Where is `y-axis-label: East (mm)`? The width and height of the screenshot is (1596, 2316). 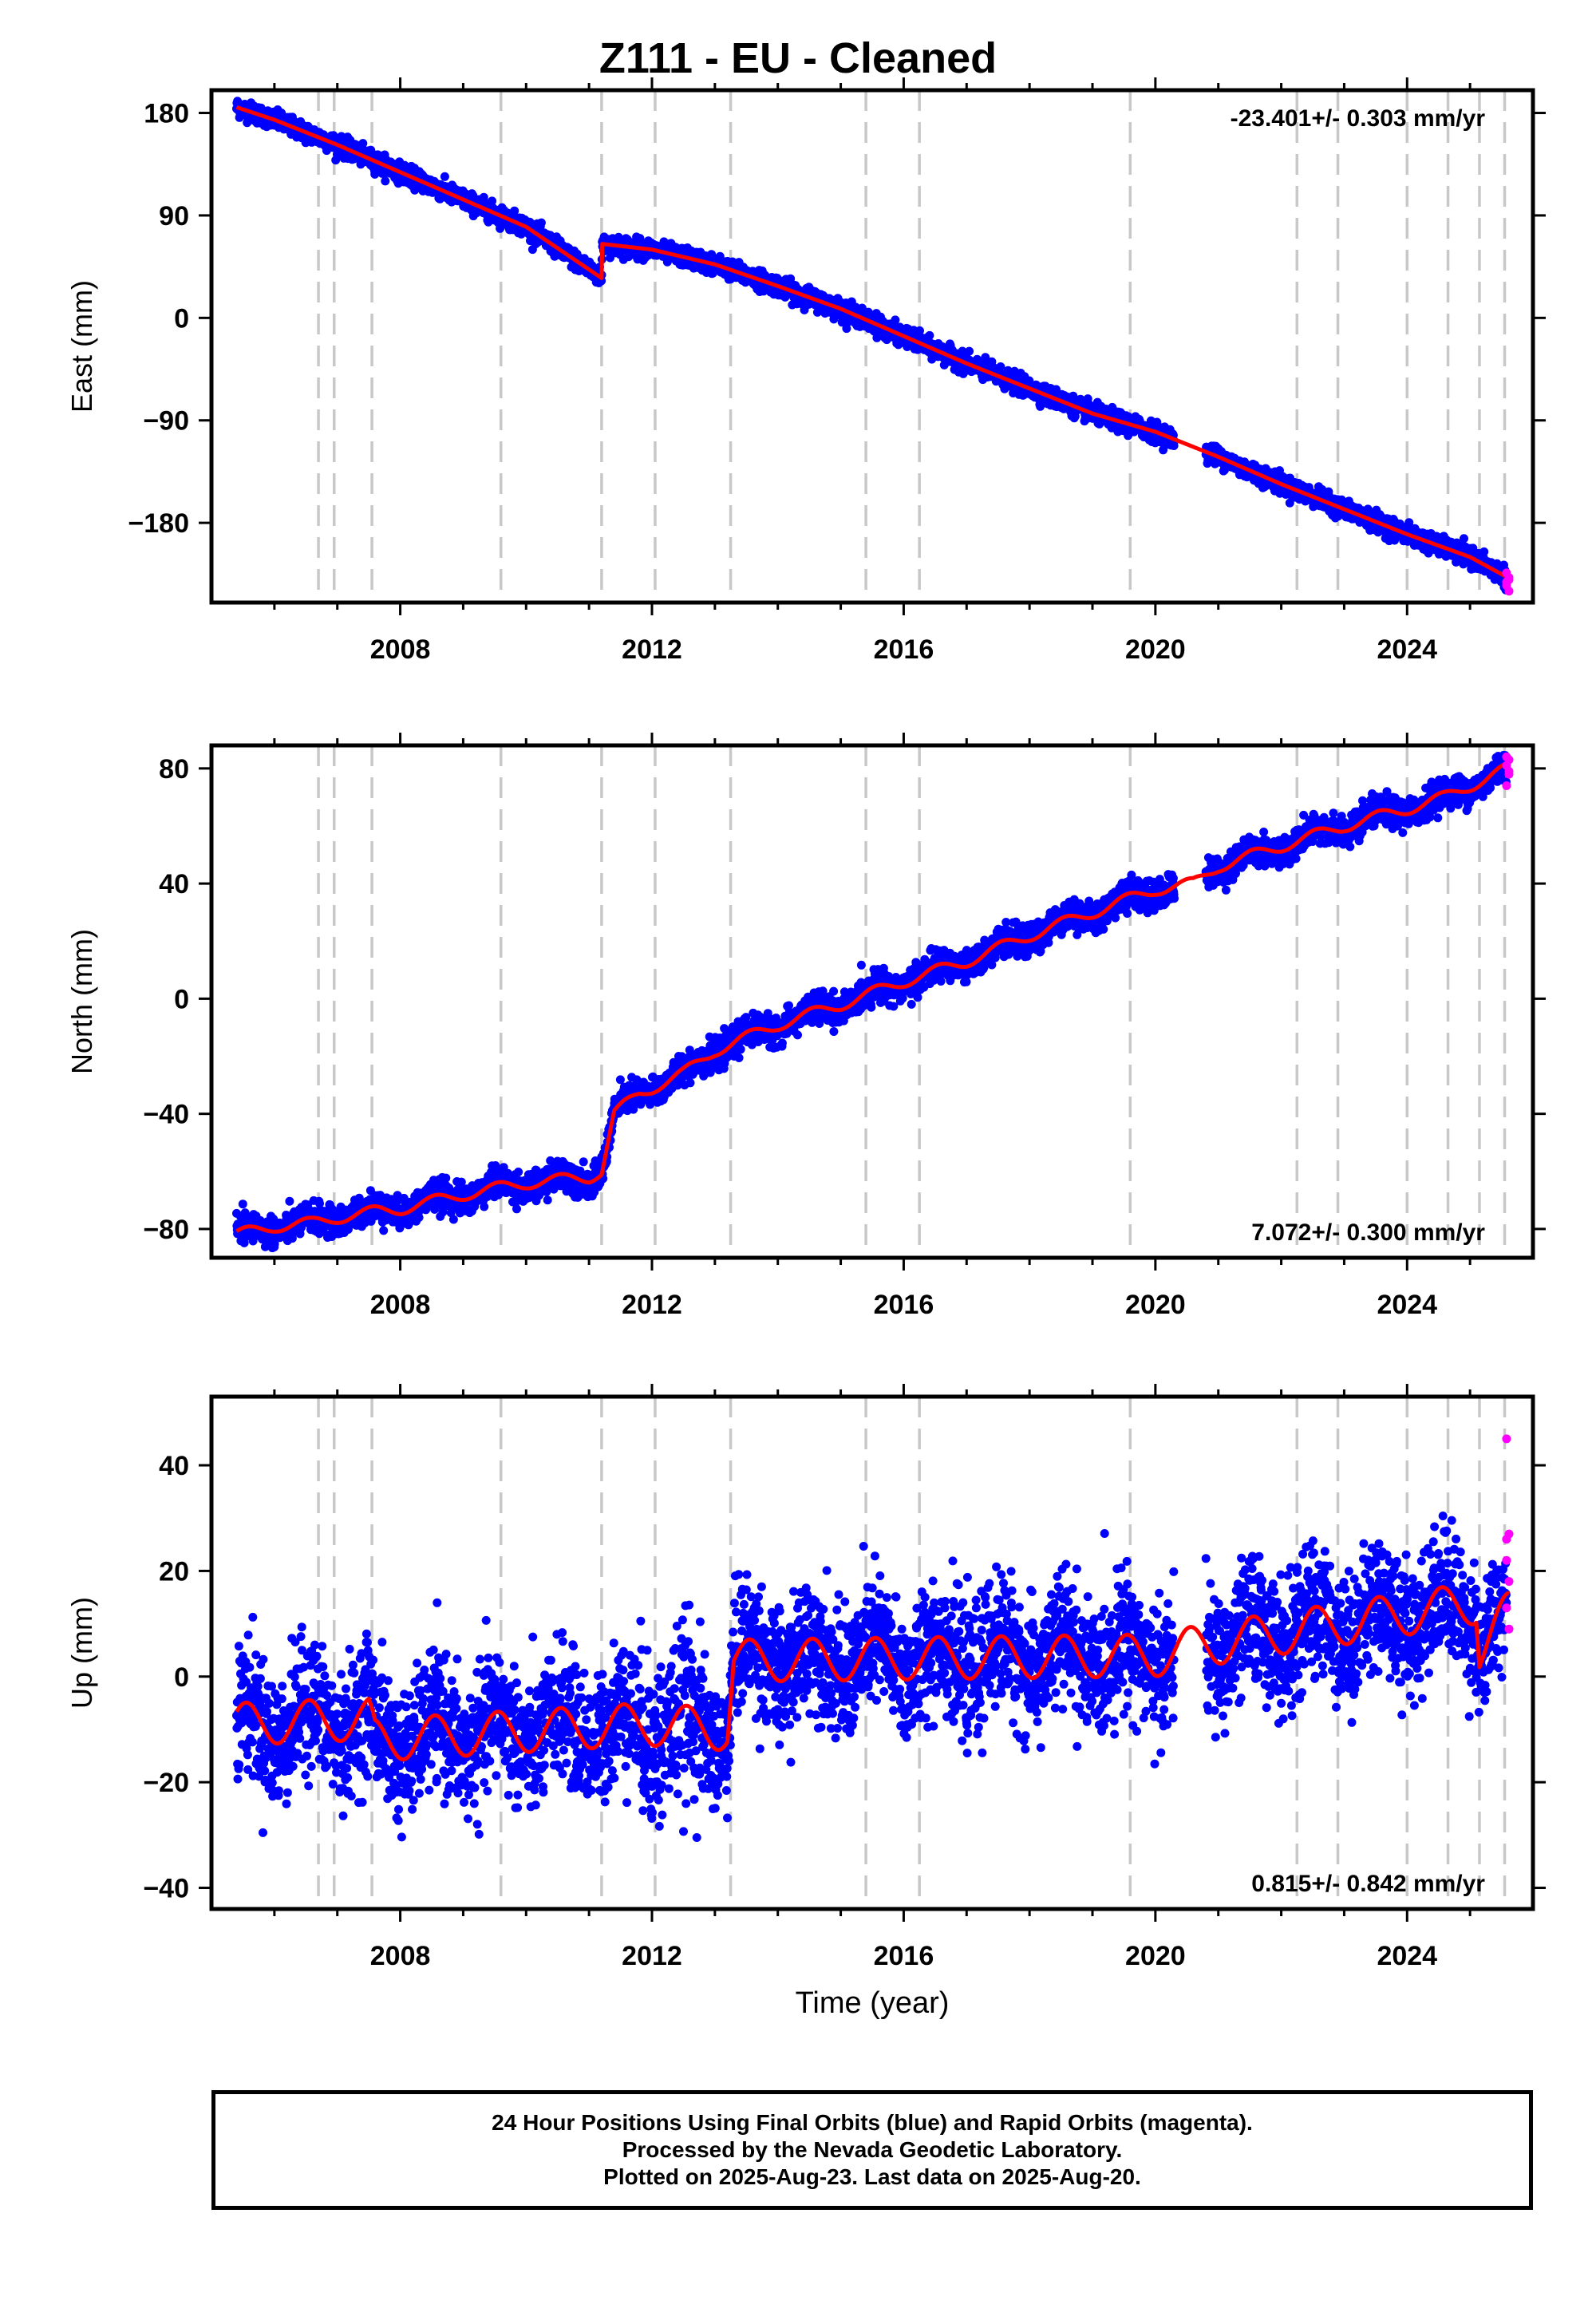 y-axis-label: East (mm) is located at coordinates (81, 346).